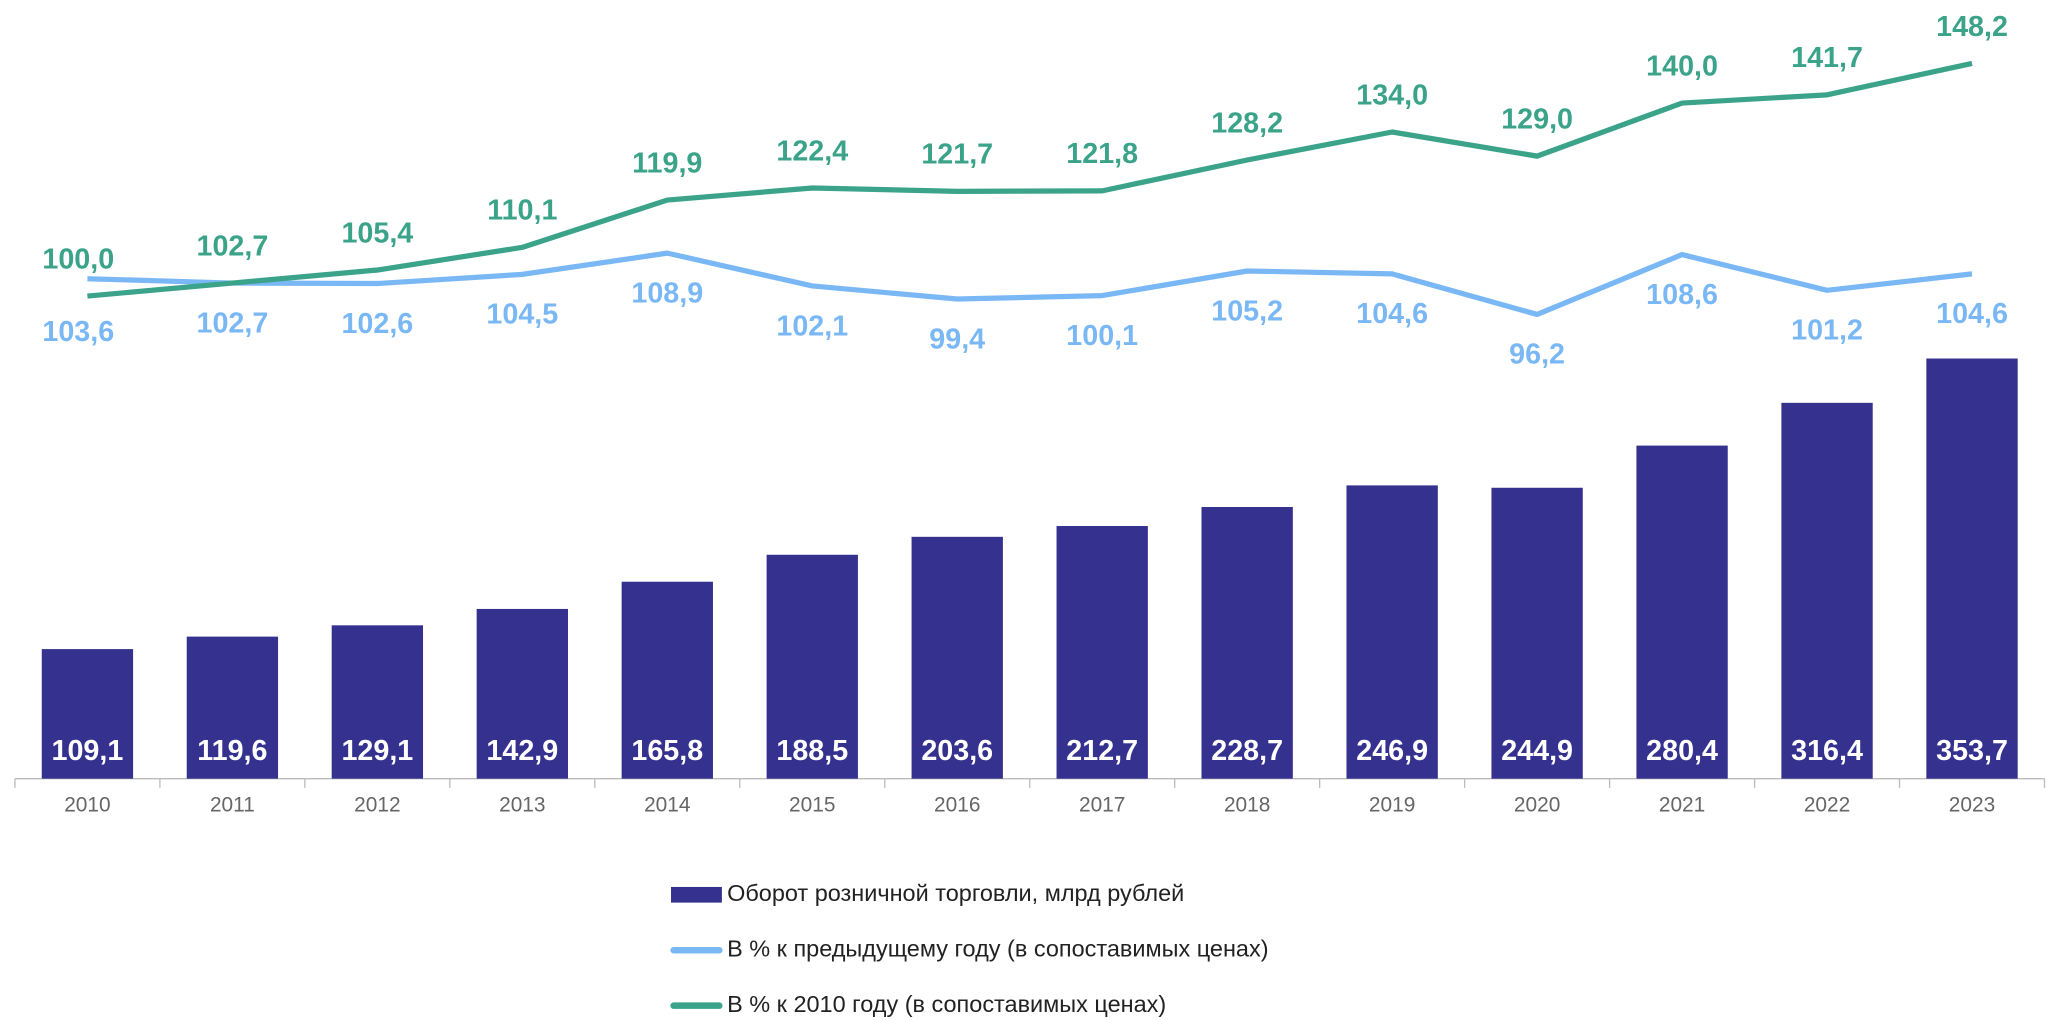 The image size is (2049, 1020). What do you see at coordinates (88, 751) in the screenshot?
I see `bar-label: 109,1` at bounding box center [88, 751].